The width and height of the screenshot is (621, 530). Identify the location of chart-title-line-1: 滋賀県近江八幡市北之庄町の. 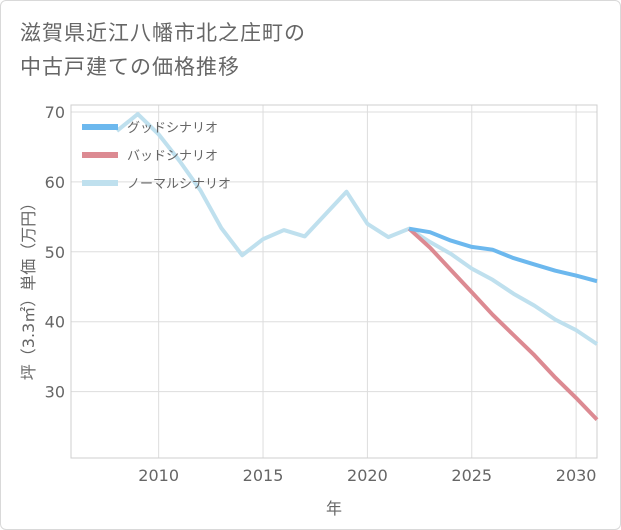
(163, 33).